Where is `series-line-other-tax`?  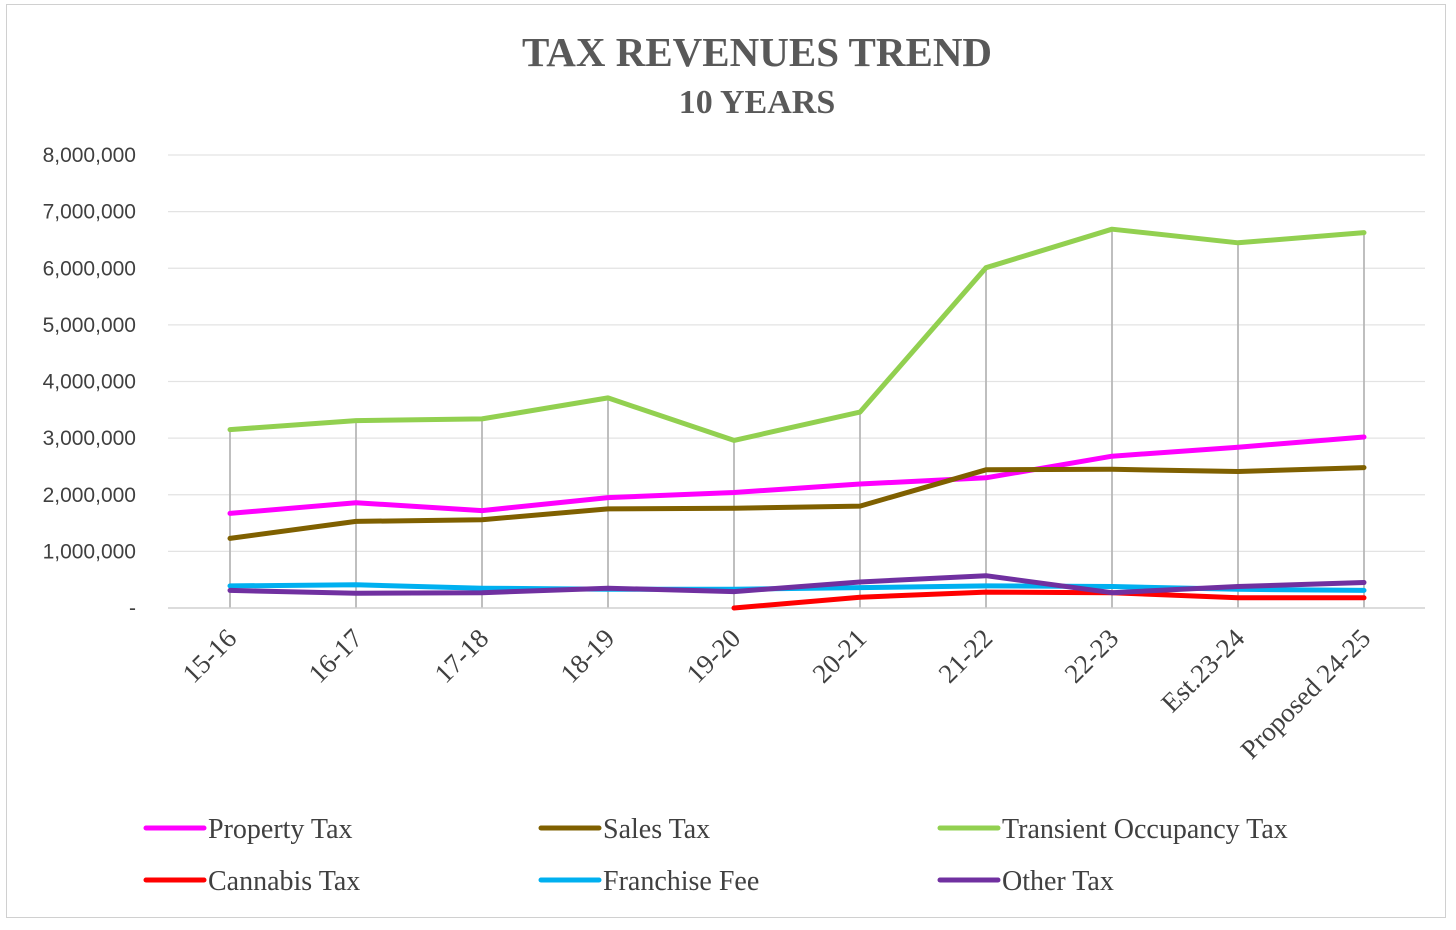
series-line-other-tax is located at coordinates (797, 584).